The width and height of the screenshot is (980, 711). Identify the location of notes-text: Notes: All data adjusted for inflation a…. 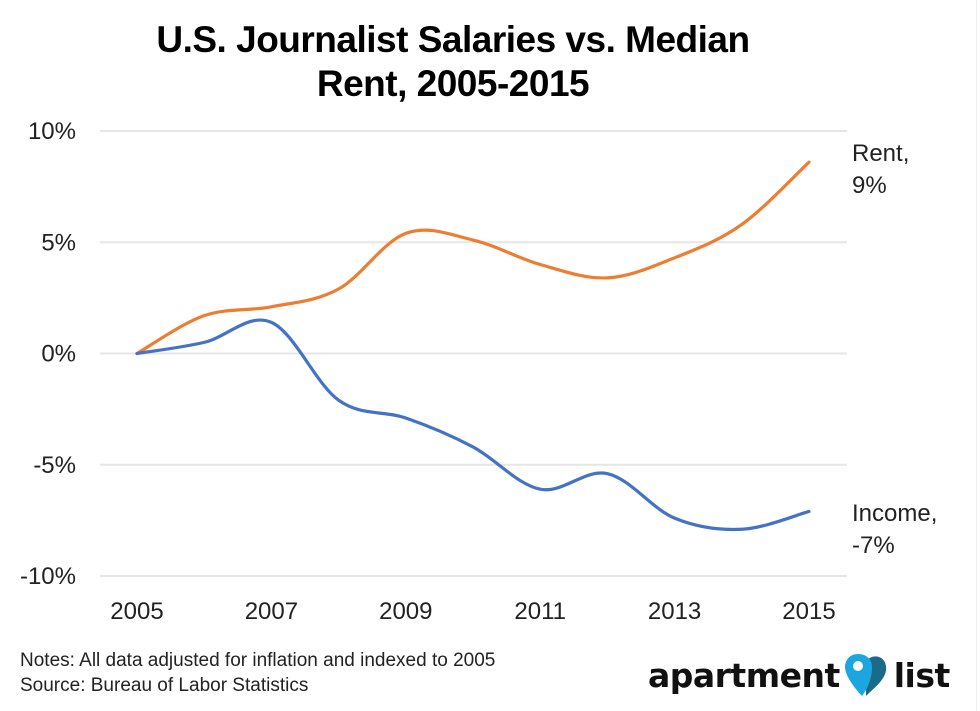
(258, 660).